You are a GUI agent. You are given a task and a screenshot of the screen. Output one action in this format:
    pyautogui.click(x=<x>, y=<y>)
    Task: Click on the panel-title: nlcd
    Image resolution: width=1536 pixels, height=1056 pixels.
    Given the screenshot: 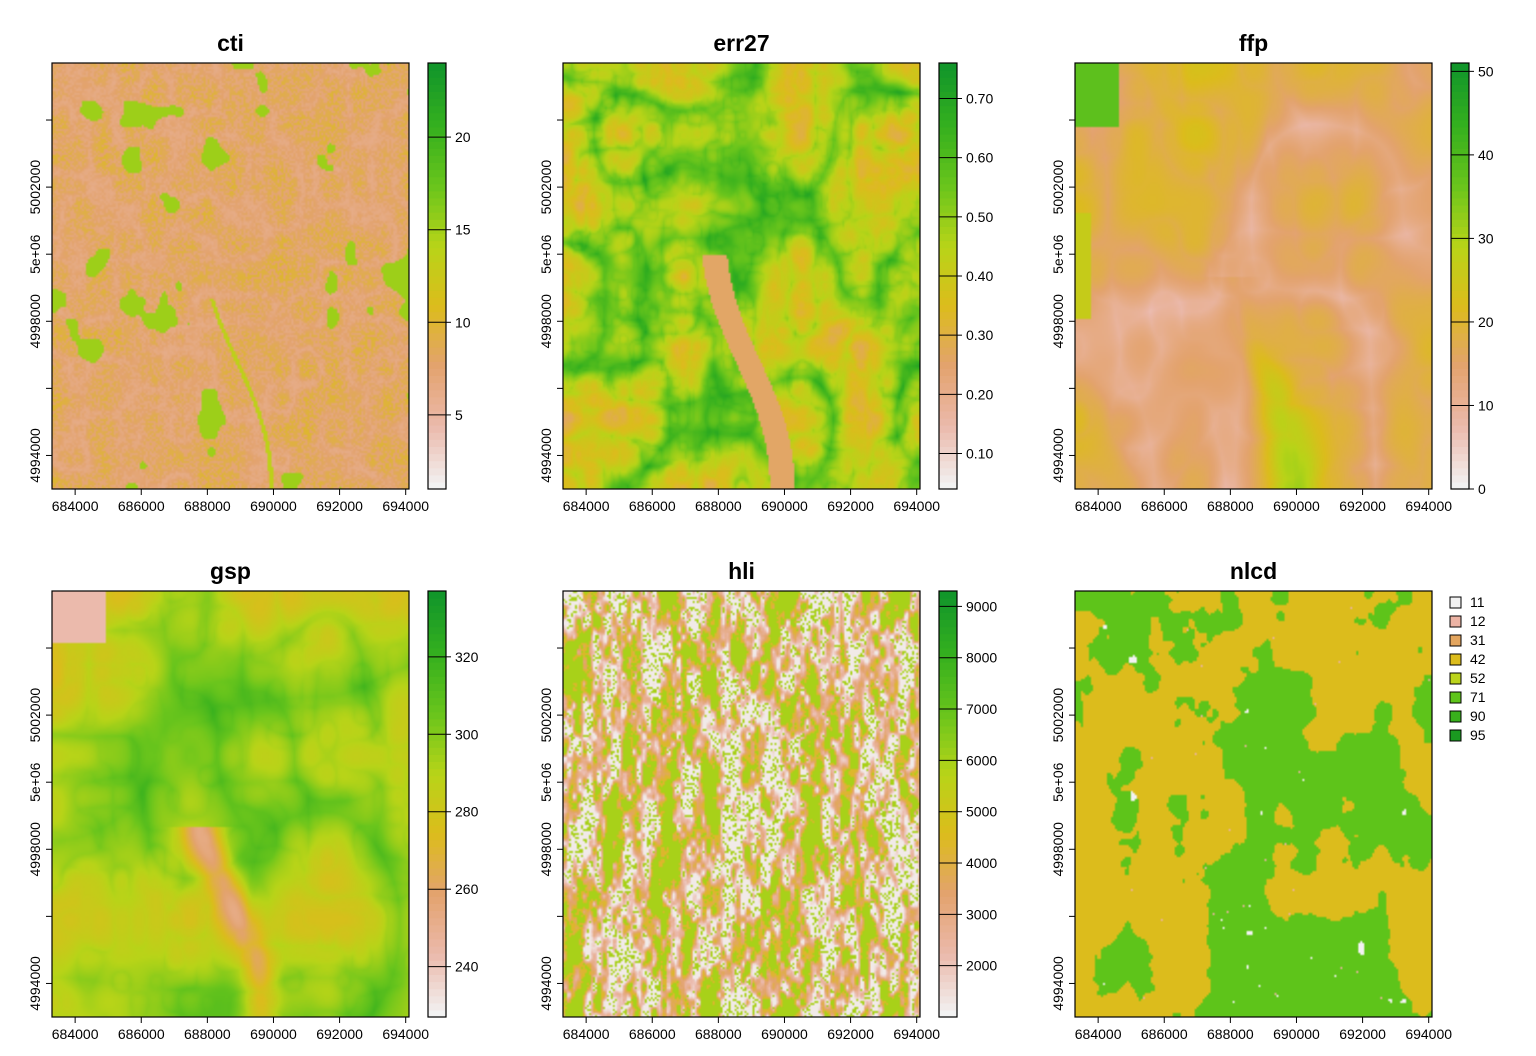 What is the action you would take?
    pyautogui.click(x=1253, y=571)
    